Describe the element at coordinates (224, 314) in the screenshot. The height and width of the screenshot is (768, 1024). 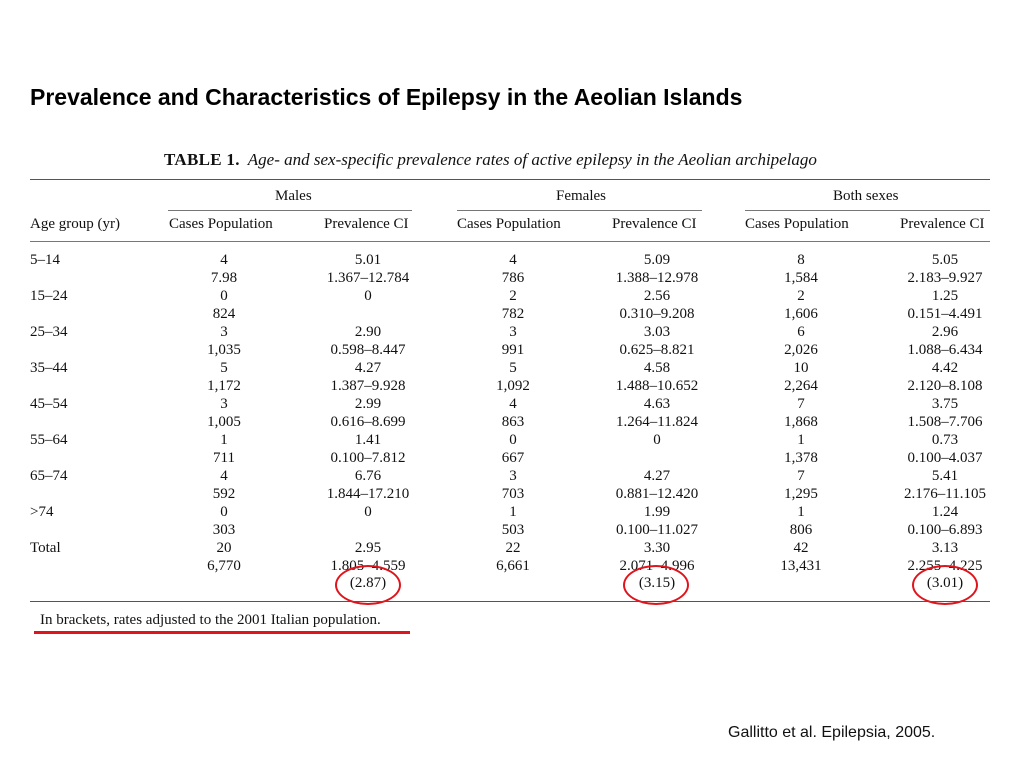
I see `males-population-cell: 824` at that location.